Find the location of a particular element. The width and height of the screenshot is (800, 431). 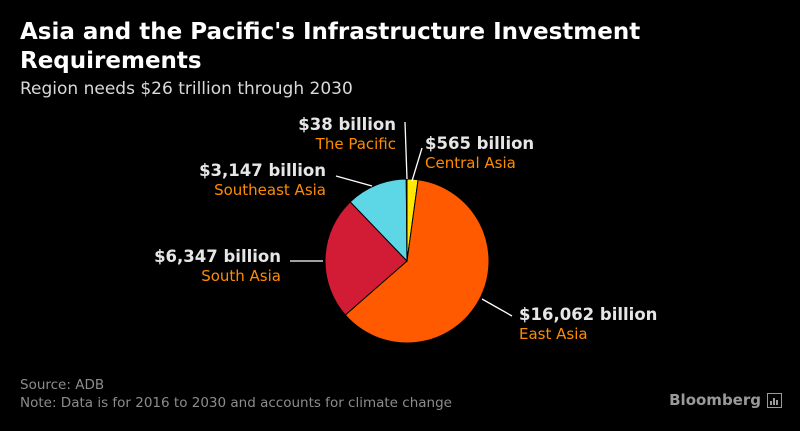

category-label-south-asia: South Asia is located at coordinates (241, 276).